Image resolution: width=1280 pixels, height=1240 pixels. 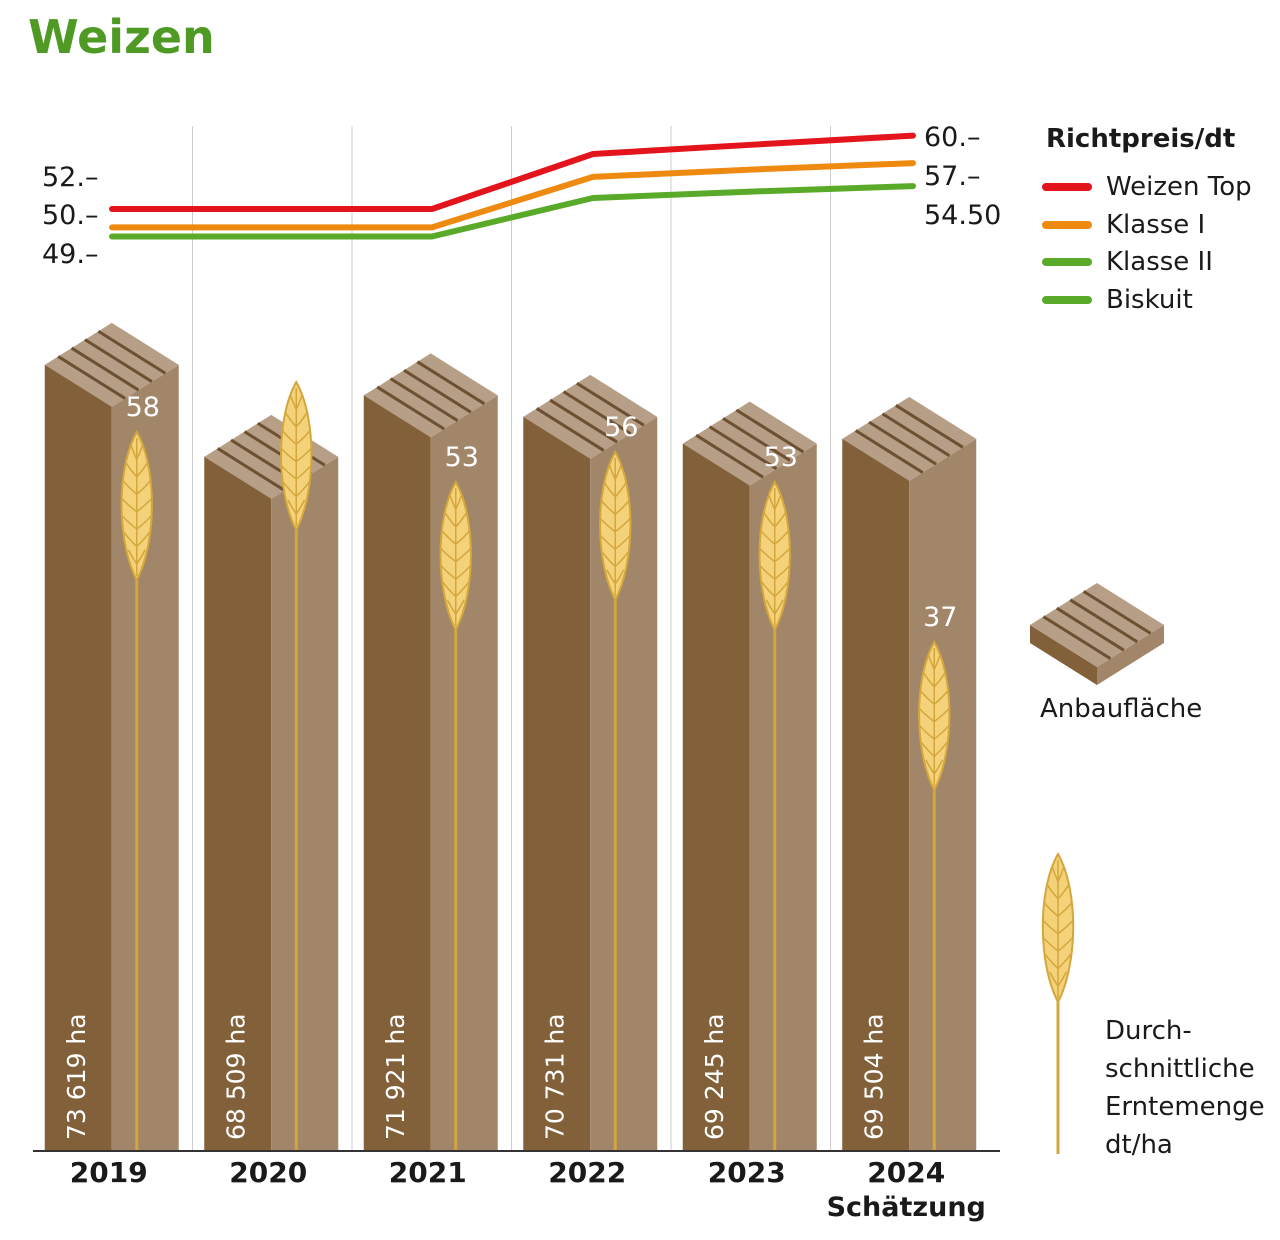 What do you see at coordinates (906, 1172) in the screenshot?
I see `category-label: 2024` at bounding box center [906, 1172].